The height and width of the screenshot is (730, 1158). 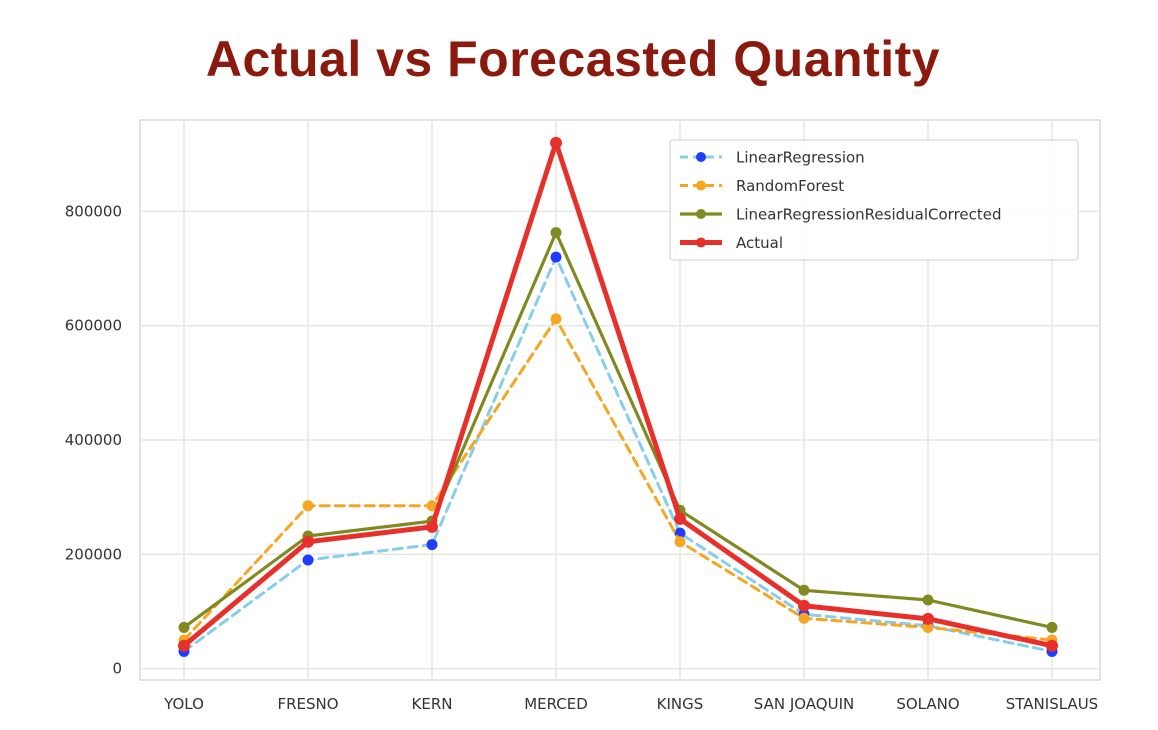 I want to click on x-tick-label: YOLO, so click(x=183, y=704).